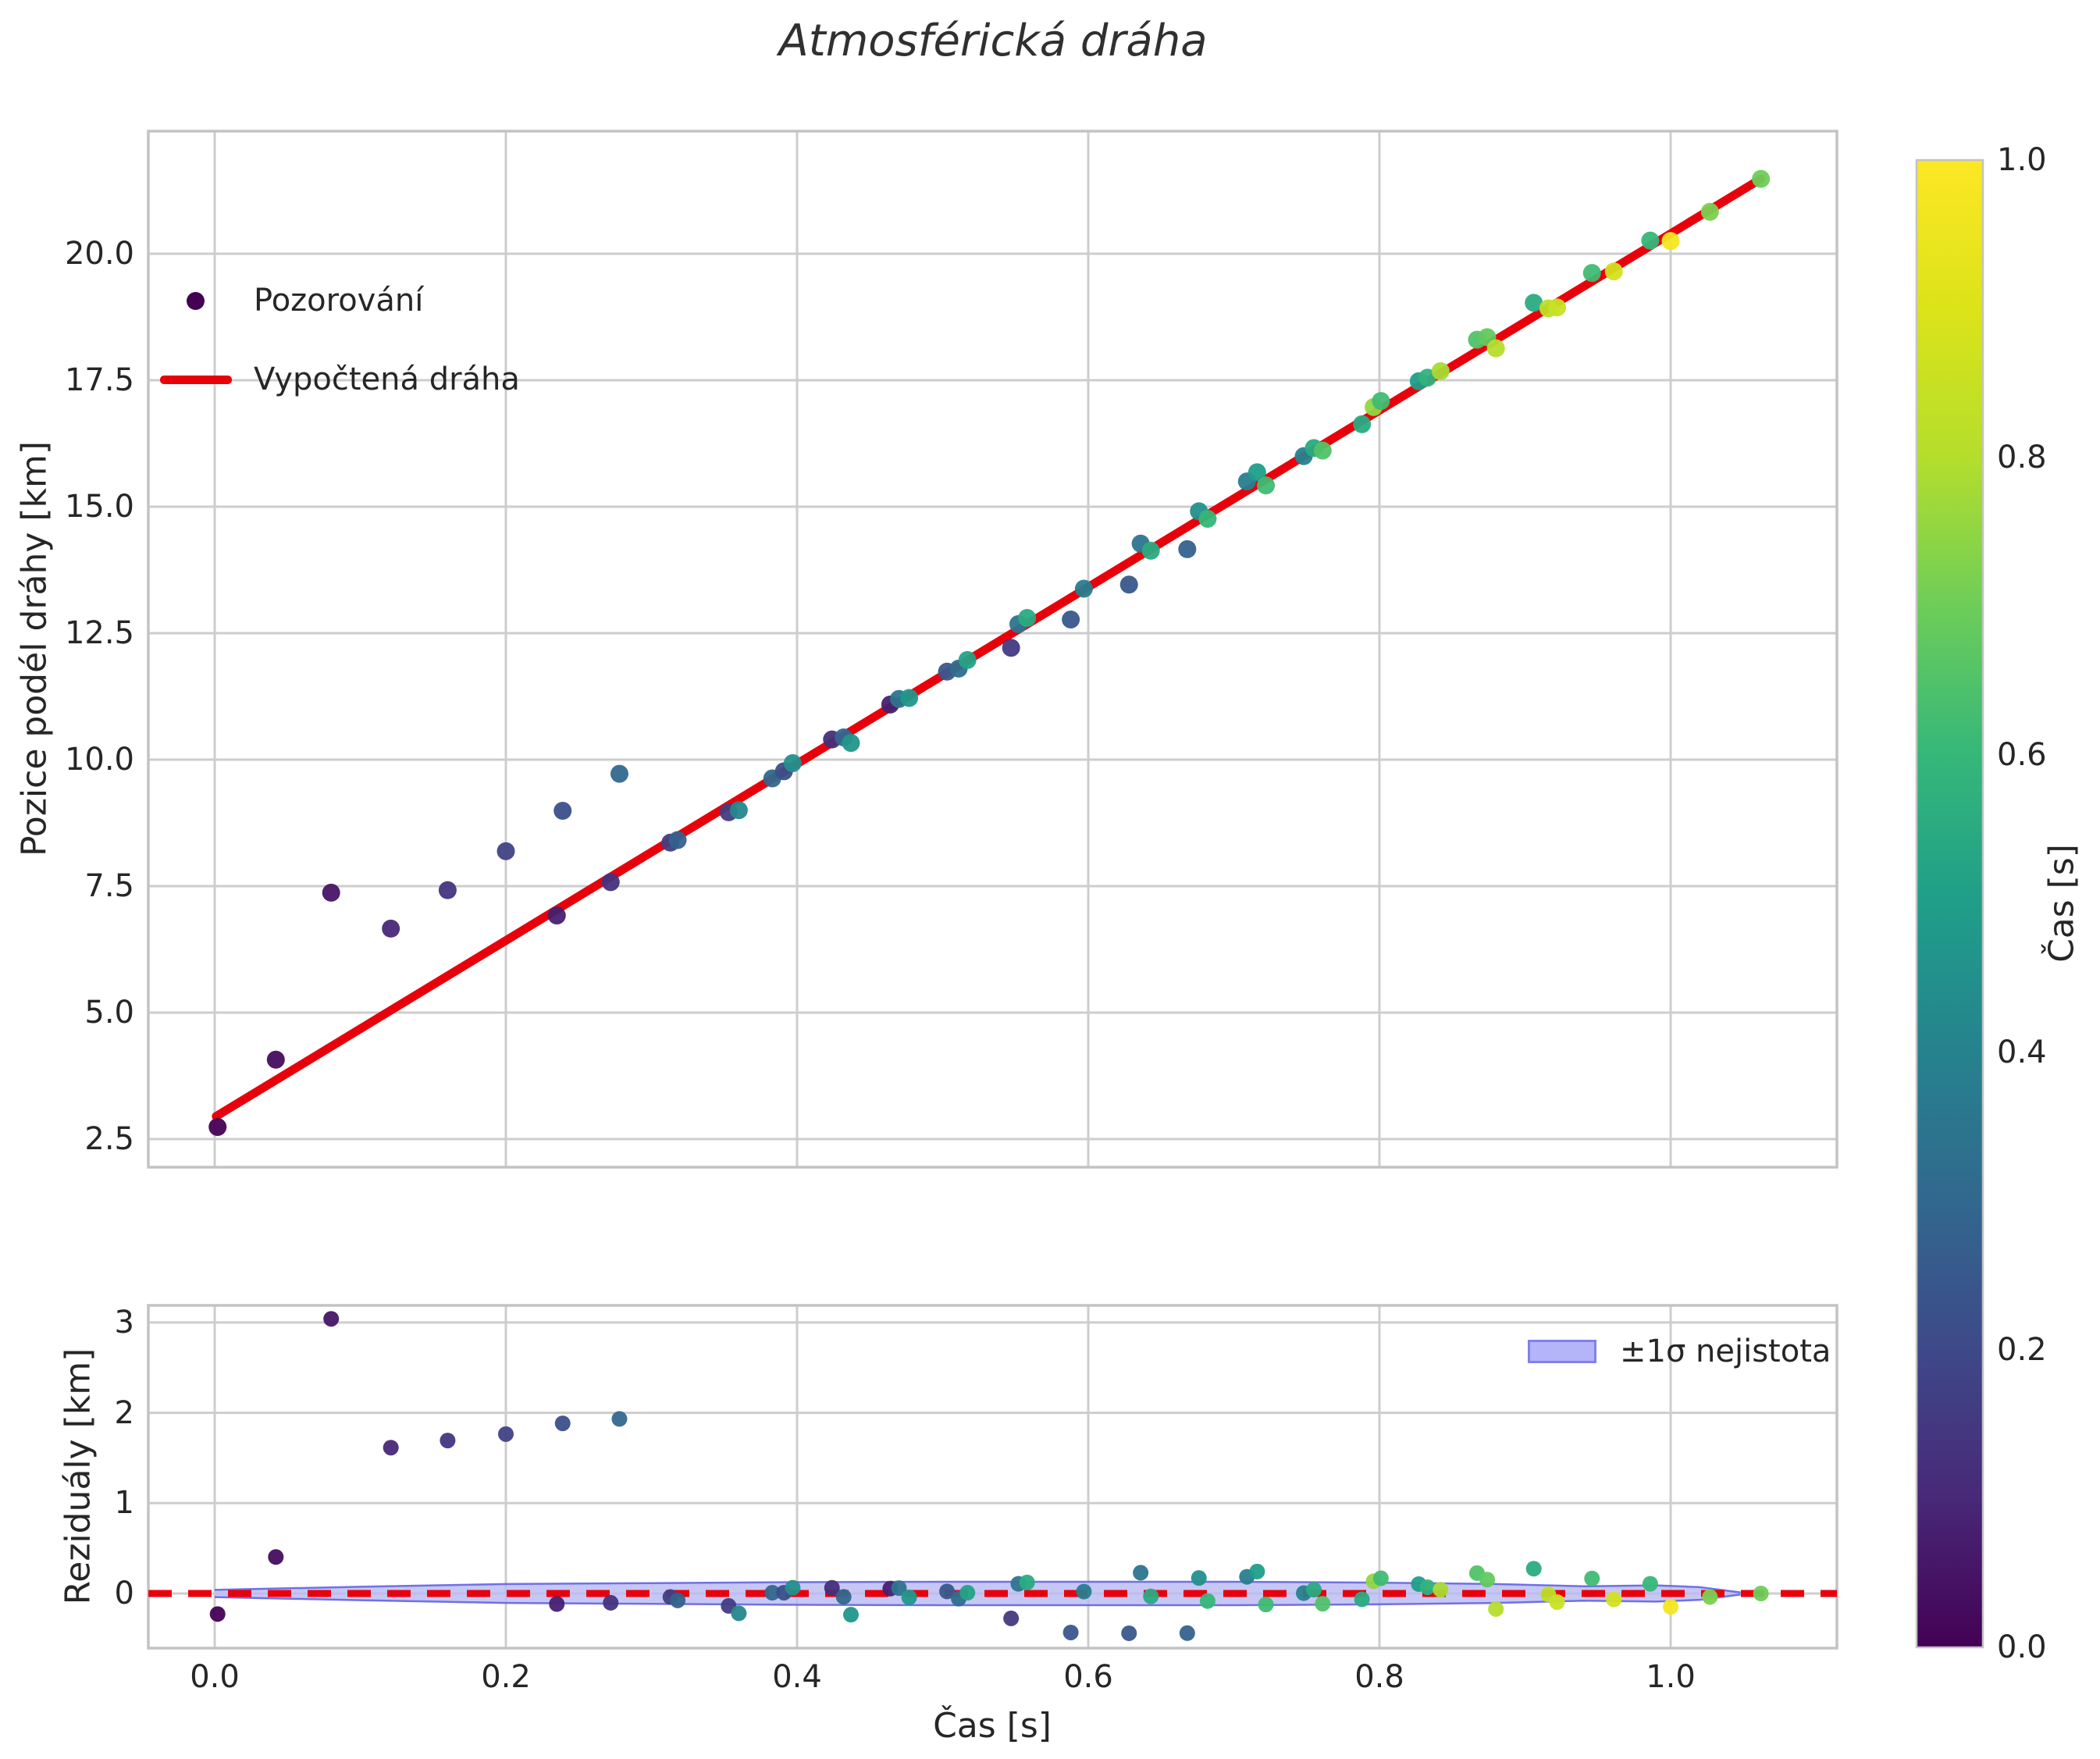 The image size is (2100, 1759). I want to click on top-y-tick-label: 15.0, so click(99, 507).